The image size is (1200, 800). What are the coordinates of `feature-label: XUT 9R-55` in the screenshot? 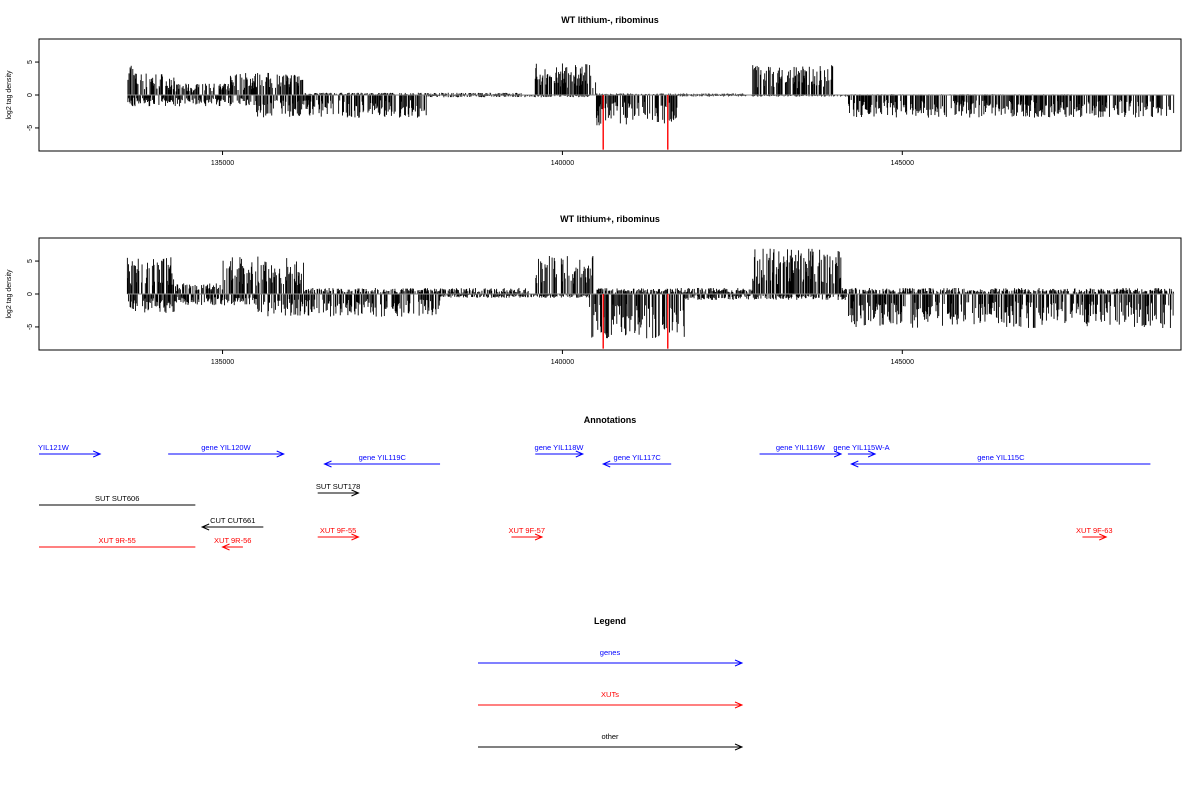 It's located at (116, 540).